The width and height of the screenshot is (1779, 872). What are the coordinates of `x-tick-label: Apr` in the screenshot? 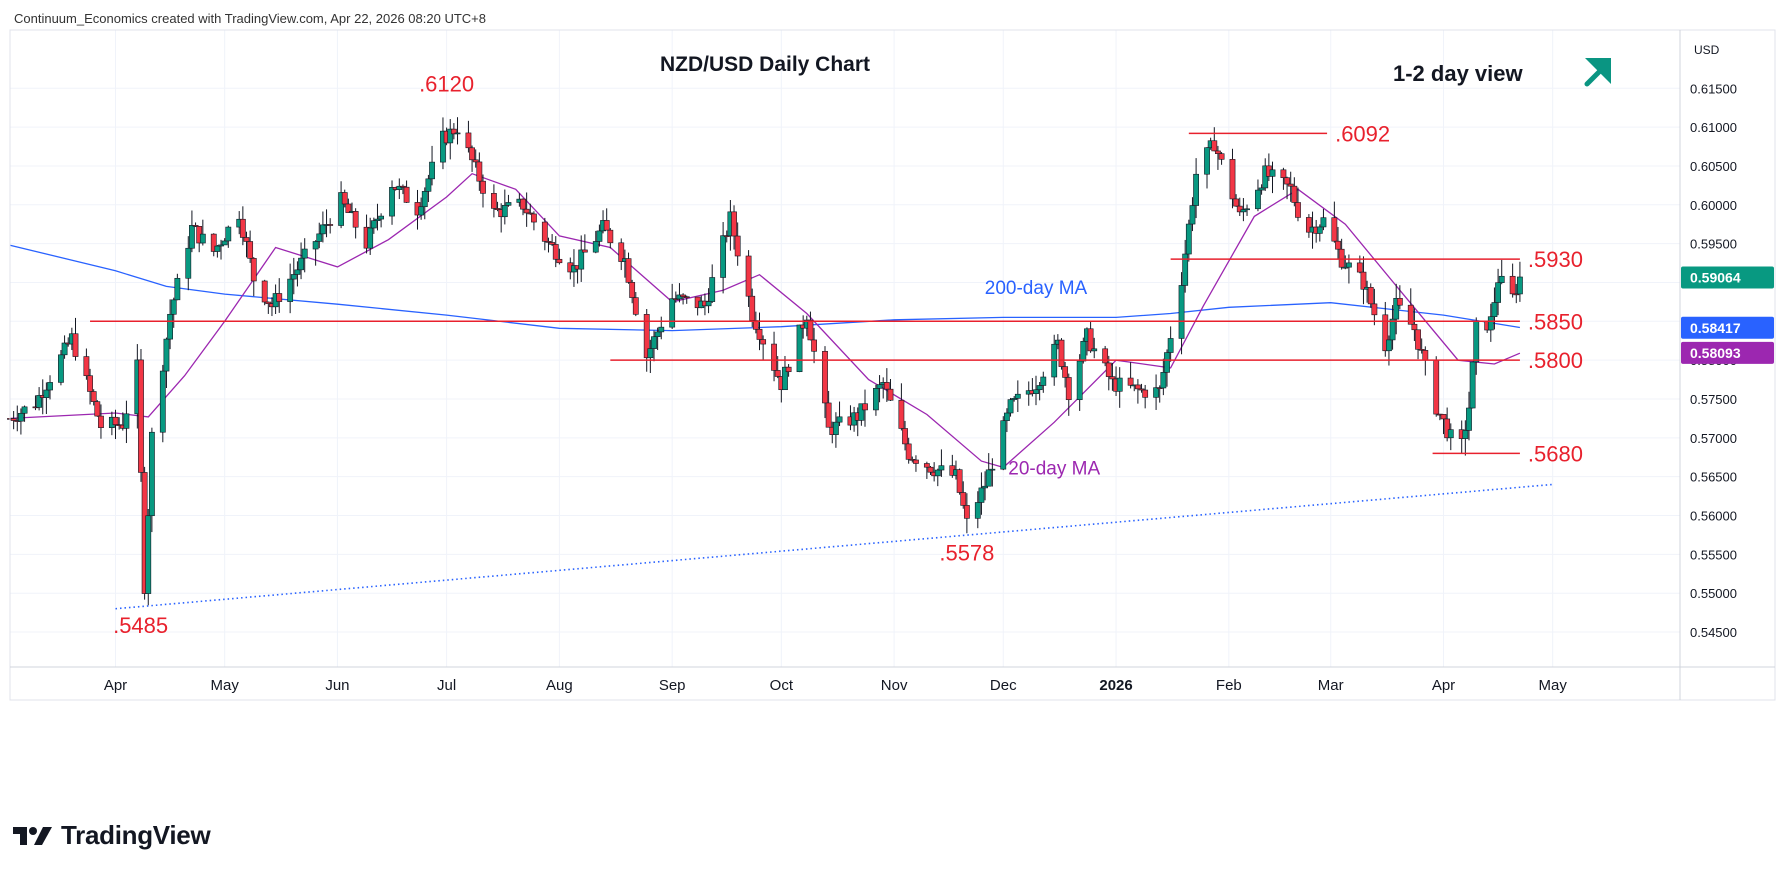 It's located at (115, 685).